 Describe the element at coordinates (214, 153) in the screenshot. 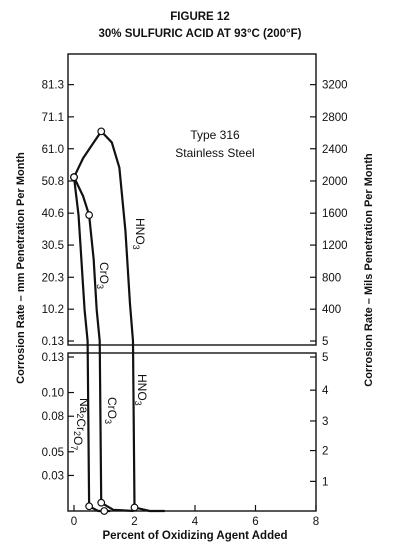

I see `annotation-line-2: Stainless Steel` at that location.